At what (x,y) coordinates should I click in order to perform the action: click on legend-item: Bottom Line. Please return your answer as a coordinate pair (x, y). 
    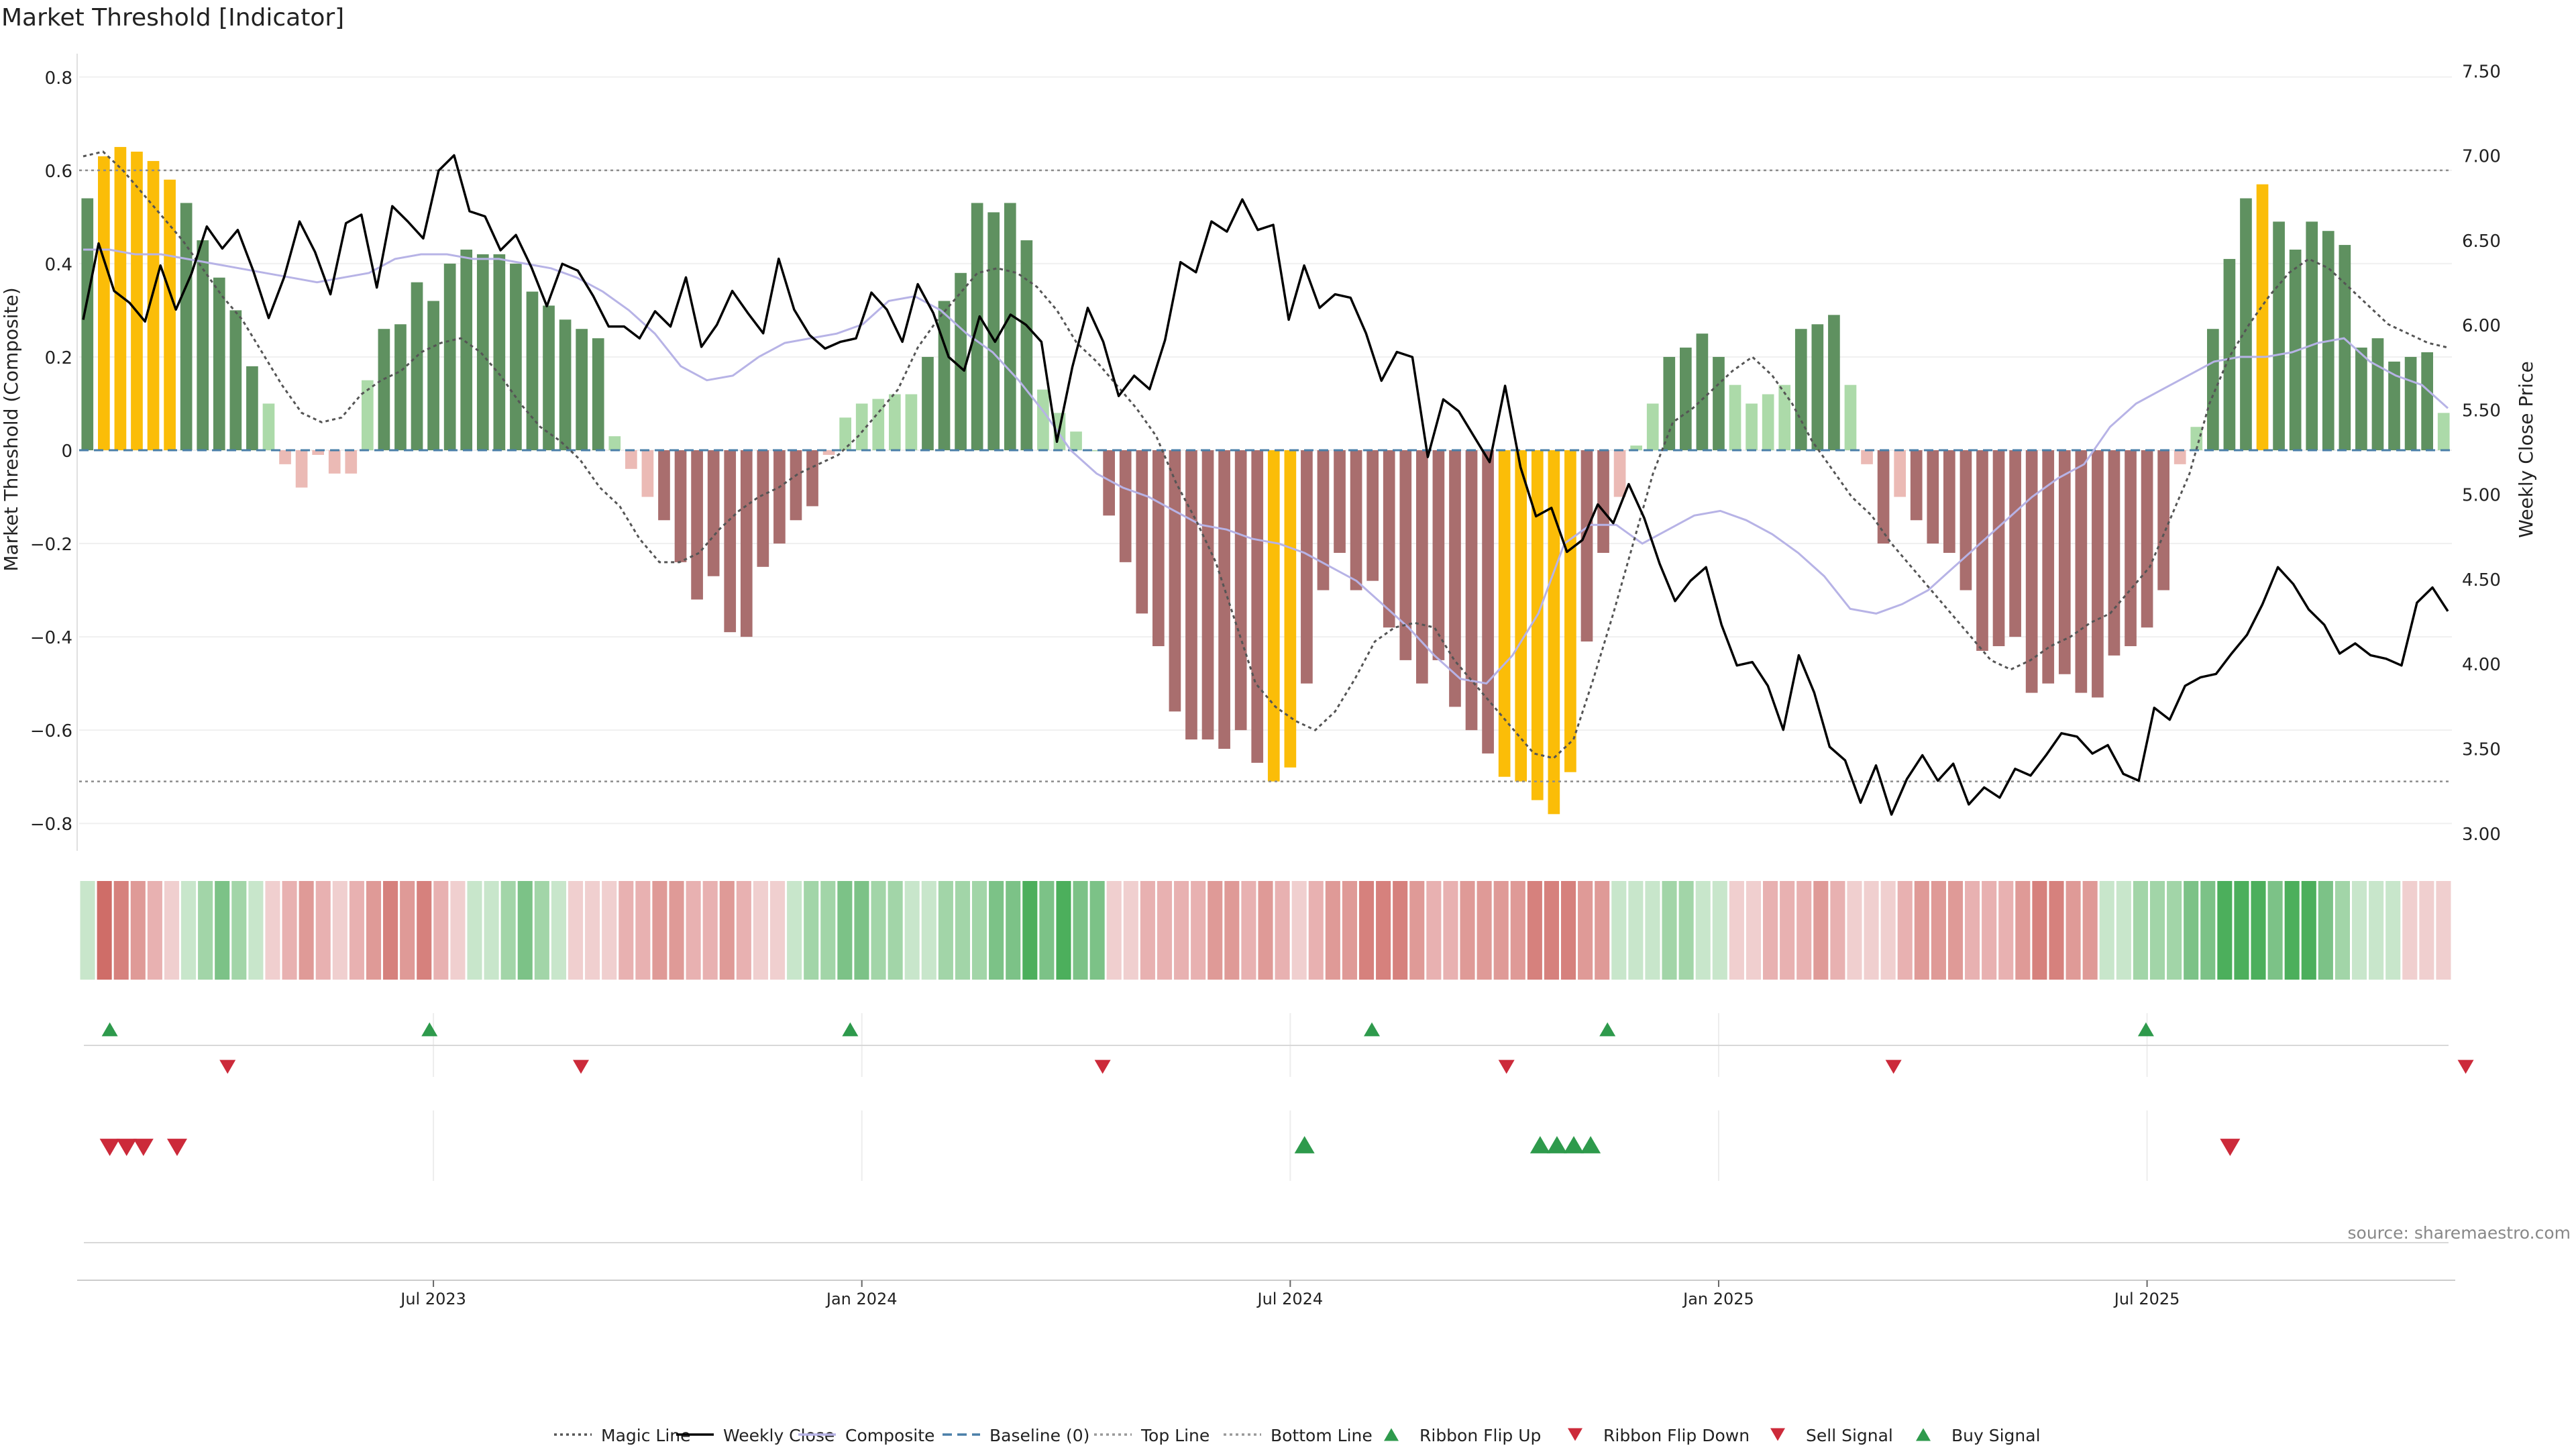
    Looking at the image, I should click on (1298, 1436).